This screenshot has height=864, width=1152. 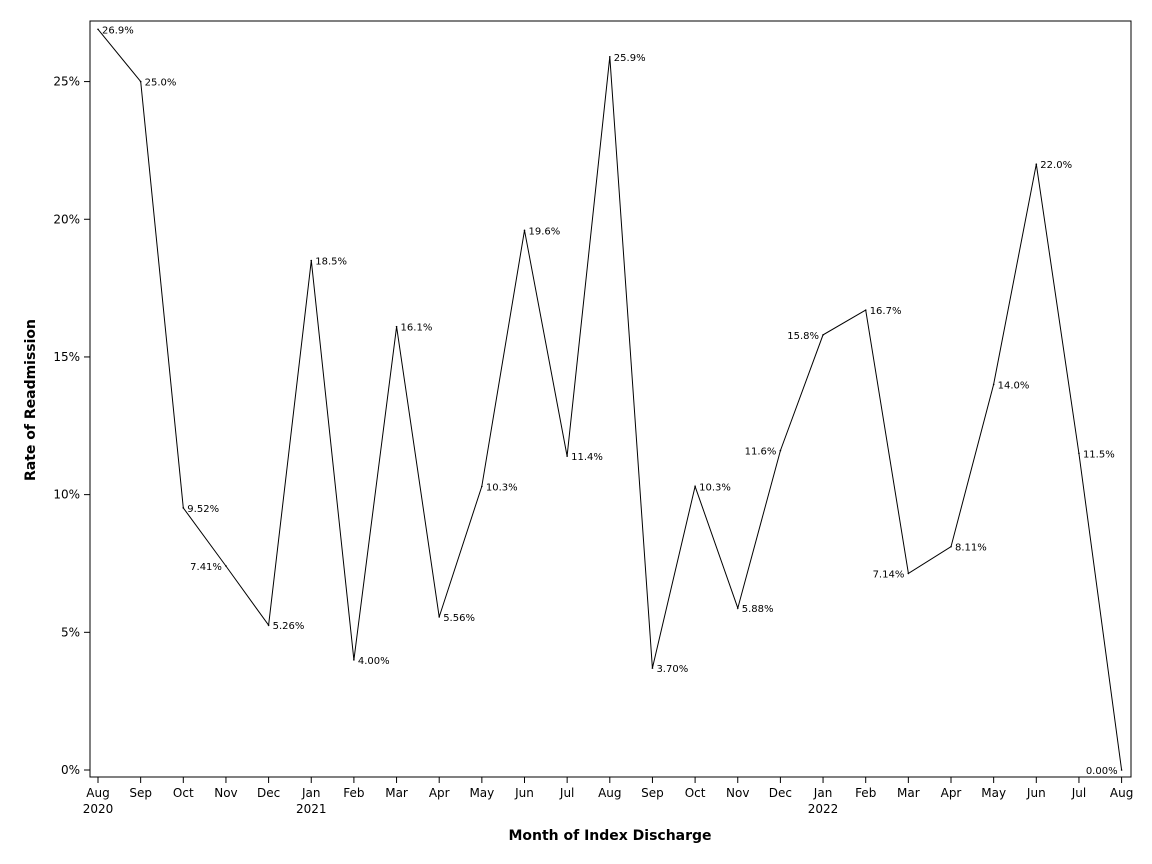 I want to click on data-label: 11.5%, so click(x=1099, y=454).